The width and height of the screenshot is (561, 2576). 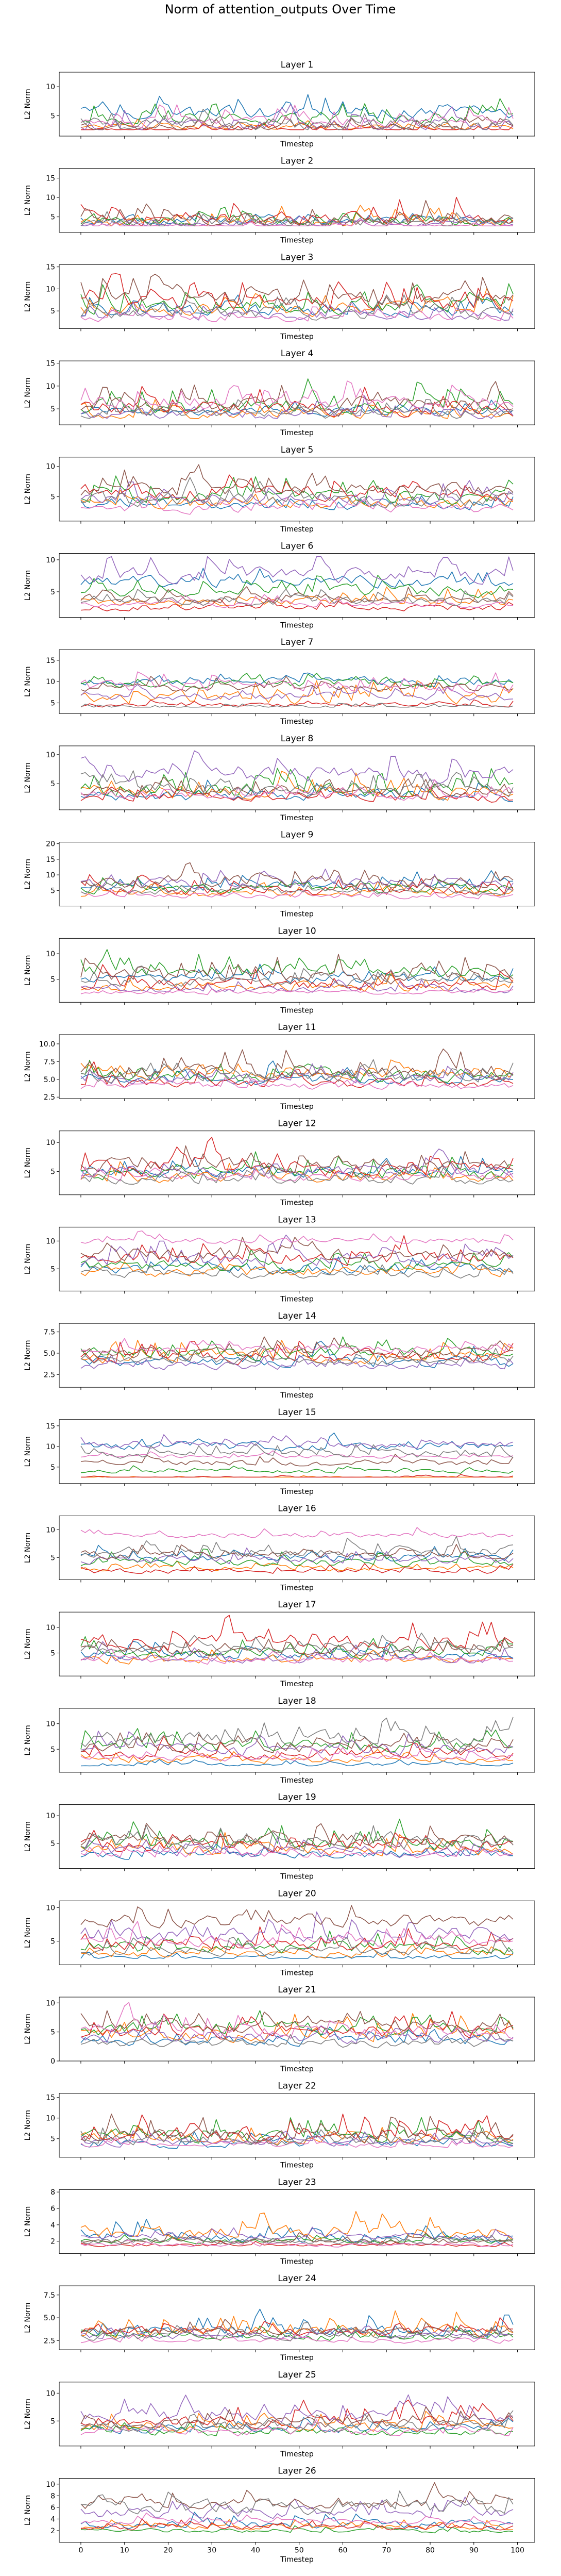 What do you see at coordinates (297, 1509) in the screenshot?
I see `subplot-title: Layer 16` at bounding box center [297, 1509].